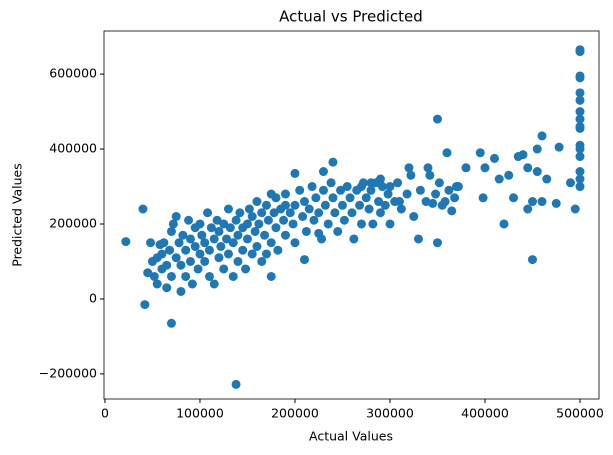 The width and height of the screenshot is (613, 455). Describe the element at coordinates (351, 436) in the screenshot. I see `x-axis-label: Actual Values` at that location.